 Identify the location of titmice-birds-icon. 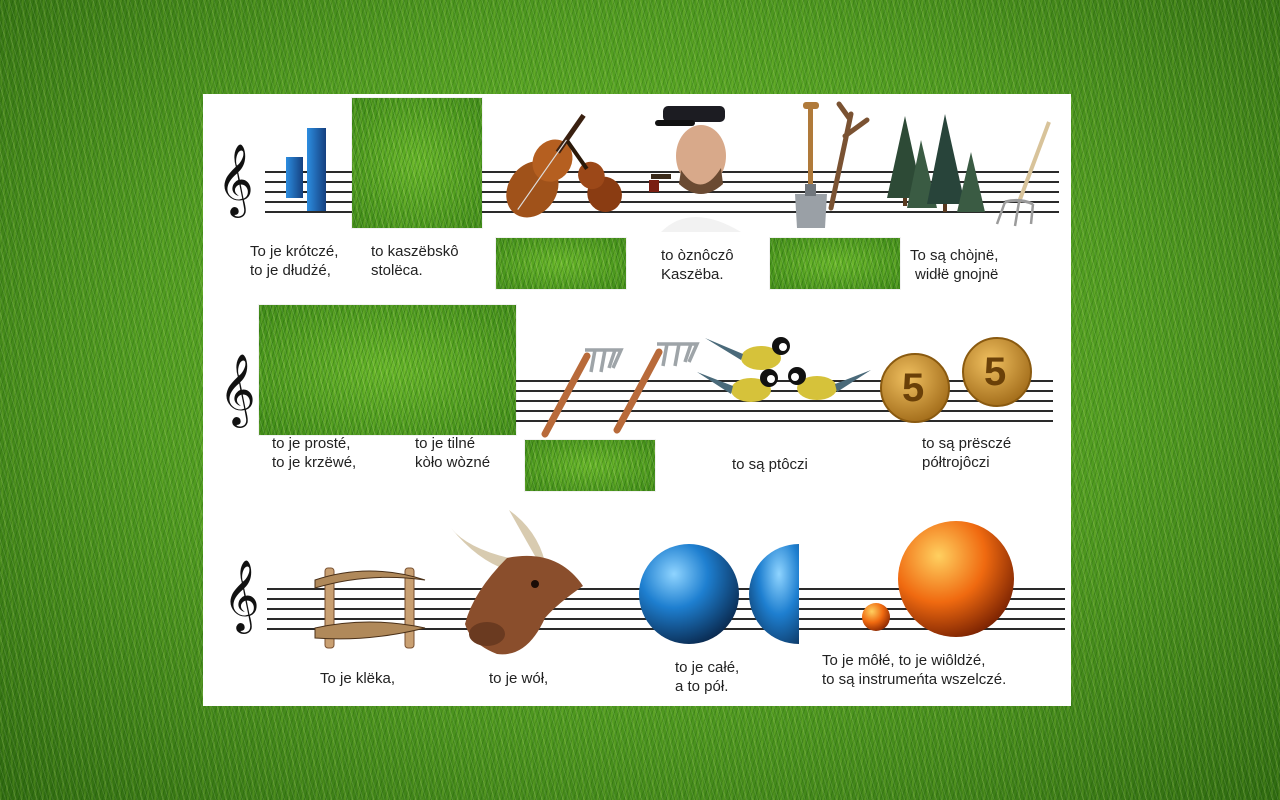
(784, 369).